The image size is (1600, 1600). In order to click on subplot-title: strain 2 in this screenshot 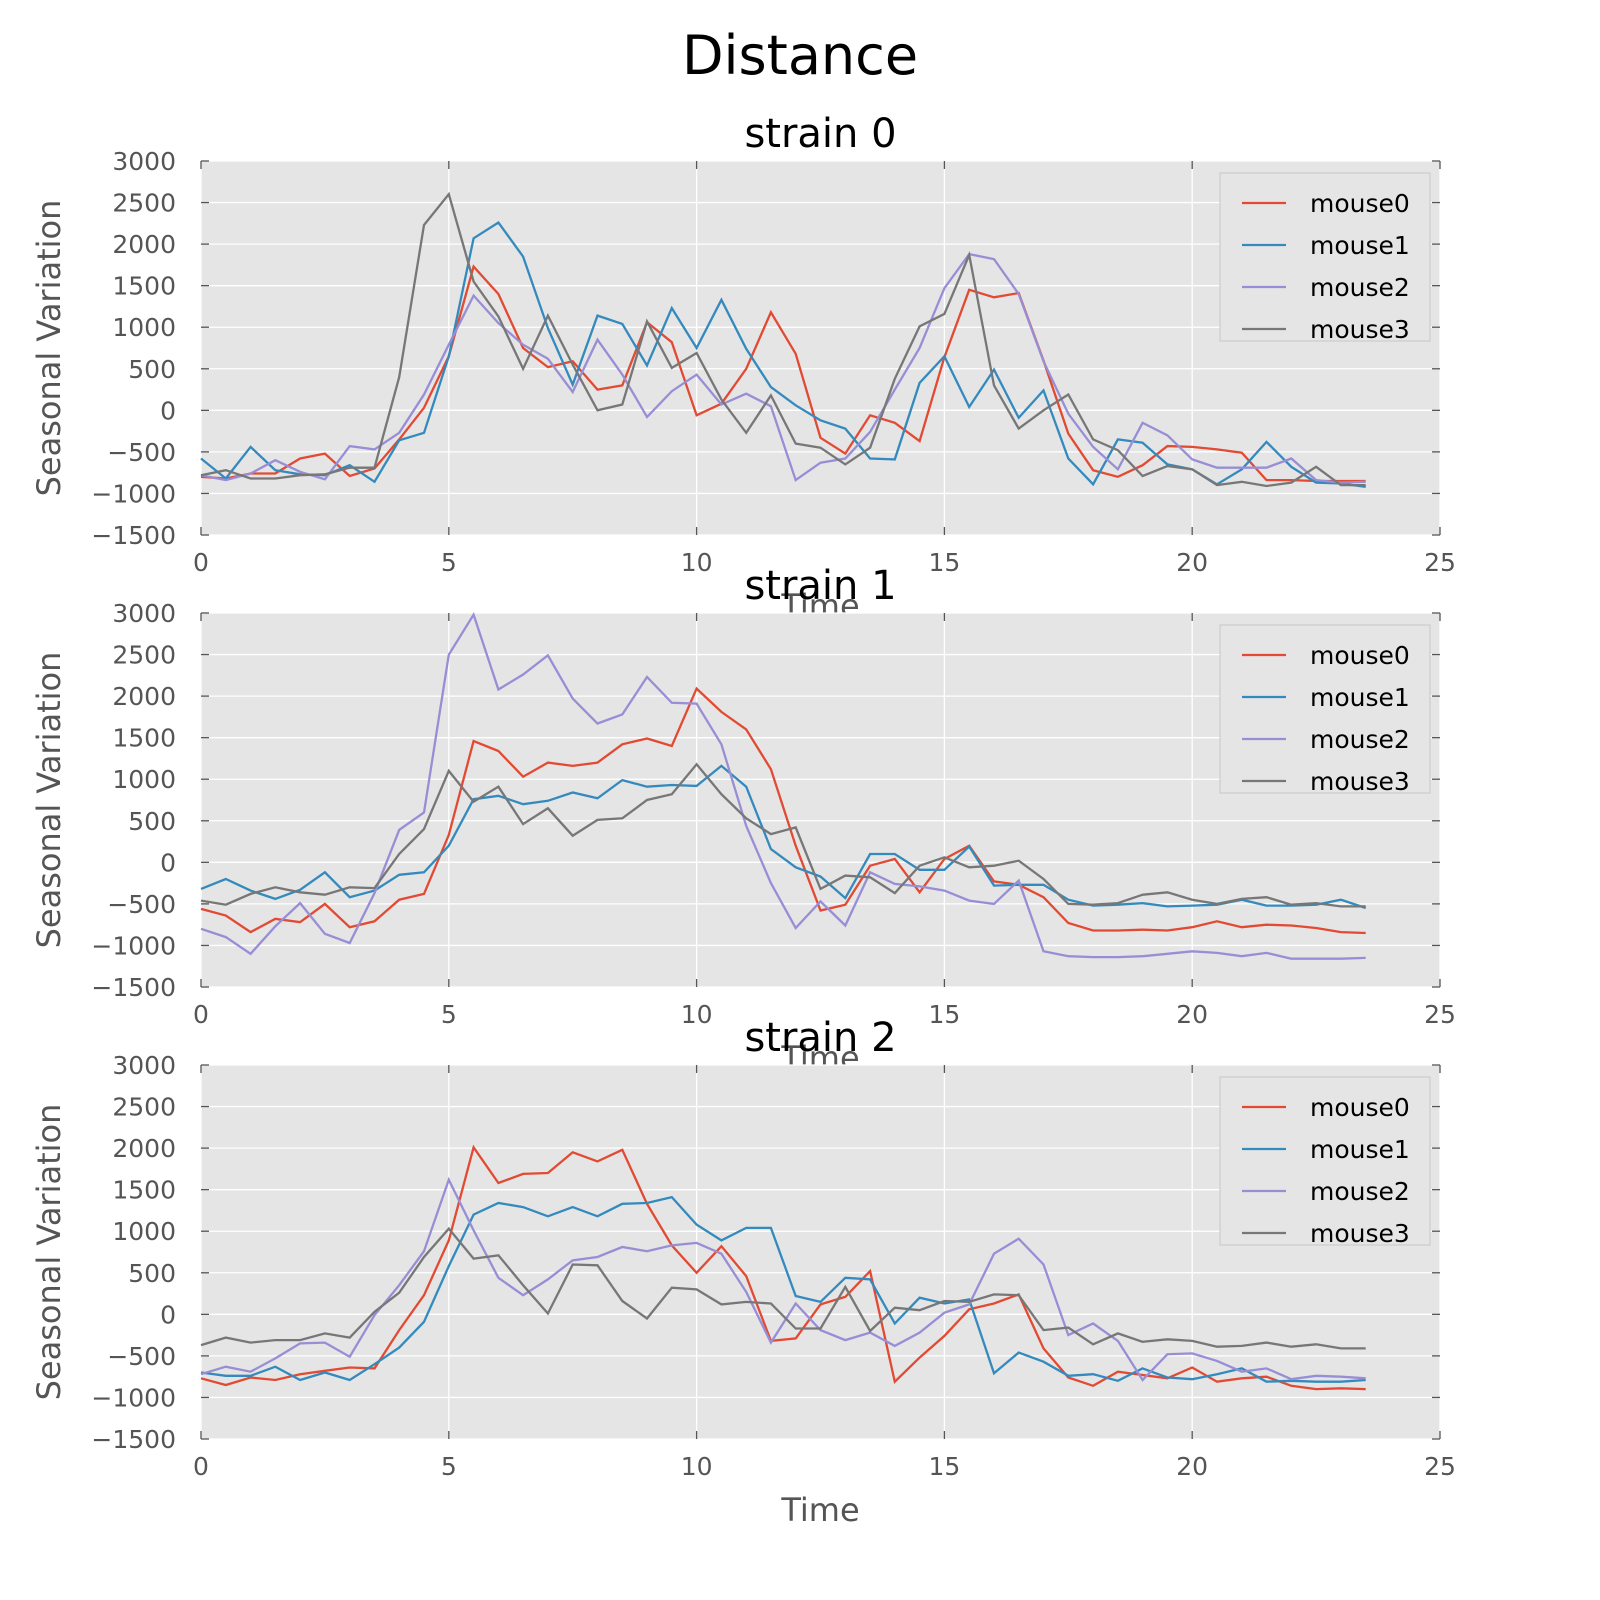, I will do `click(820, 1038)`.